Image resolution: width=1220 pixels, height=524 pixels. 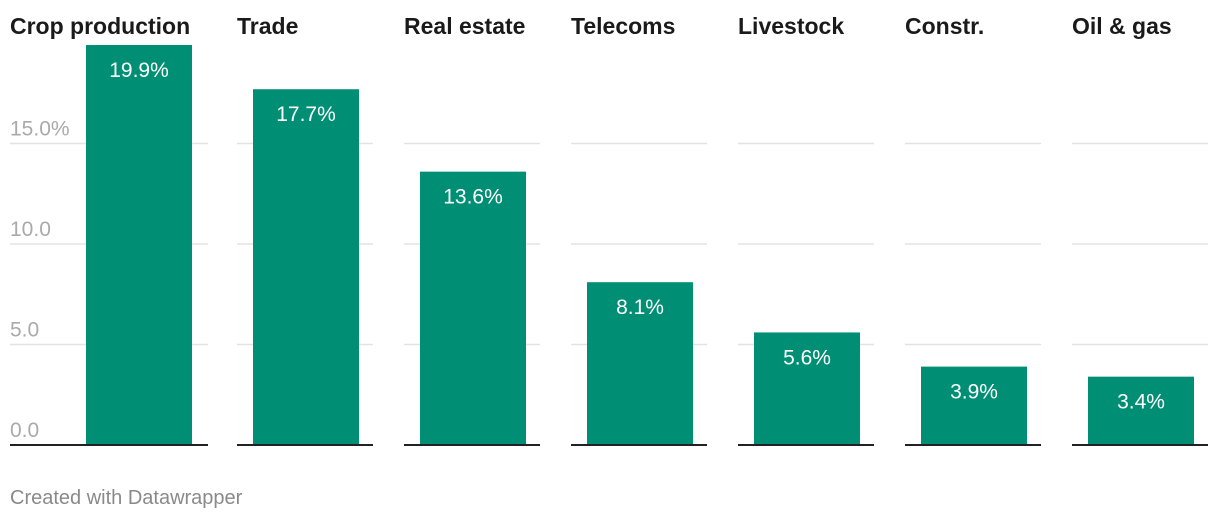 What do you see at coordinates (974, 392) in the screenshot?
I see `bar-value-label: 3.9%` at bounding box center [974, 392].